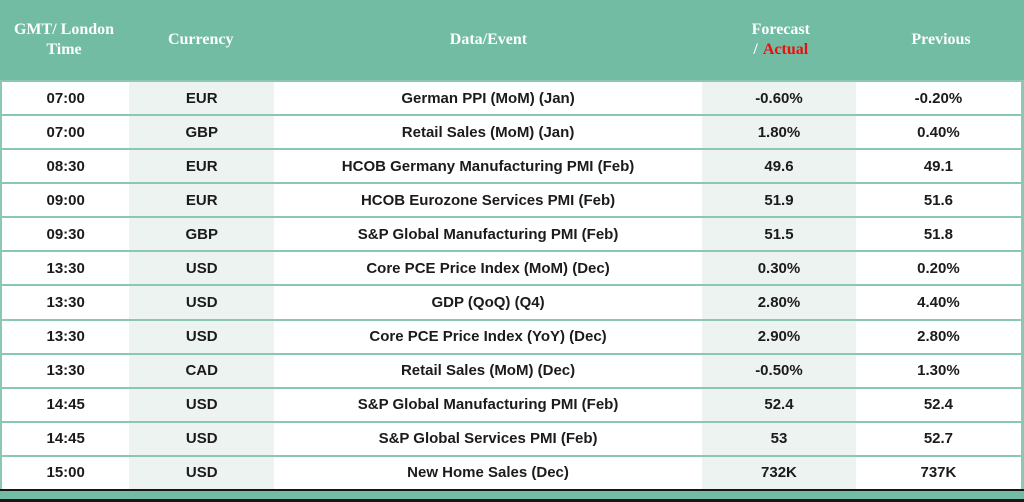 The width and height of the screenshot is (1024, 502). I want to click on header-previous: Previous, so click(941, 40).